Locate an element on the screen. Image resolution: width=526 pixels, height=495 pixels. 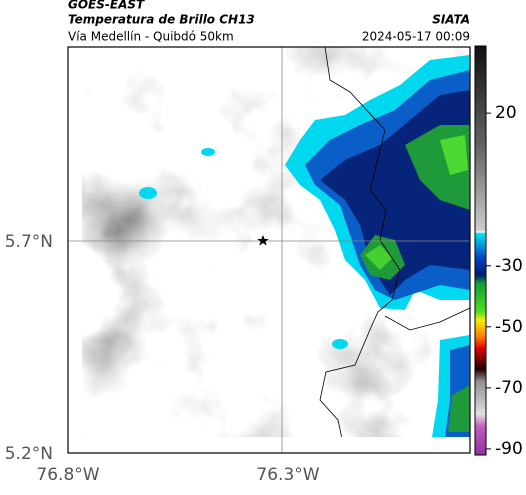
colorbar-tick-label: 20 is located at coordinates (506, 113).